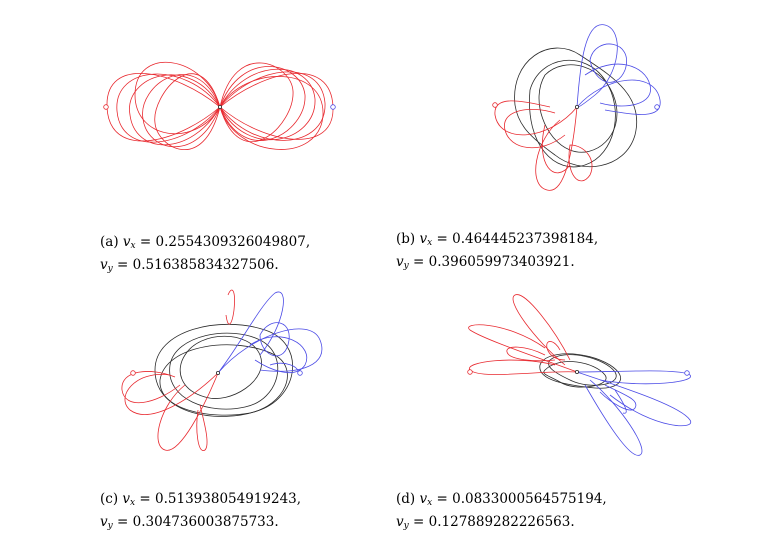 Image resolution: width=784 pixels, height=541 pixels. Describe the element at coordinates (525, 239) in the screenshot. I see `caption-b-vx: 0.464445237398184,` at that location.